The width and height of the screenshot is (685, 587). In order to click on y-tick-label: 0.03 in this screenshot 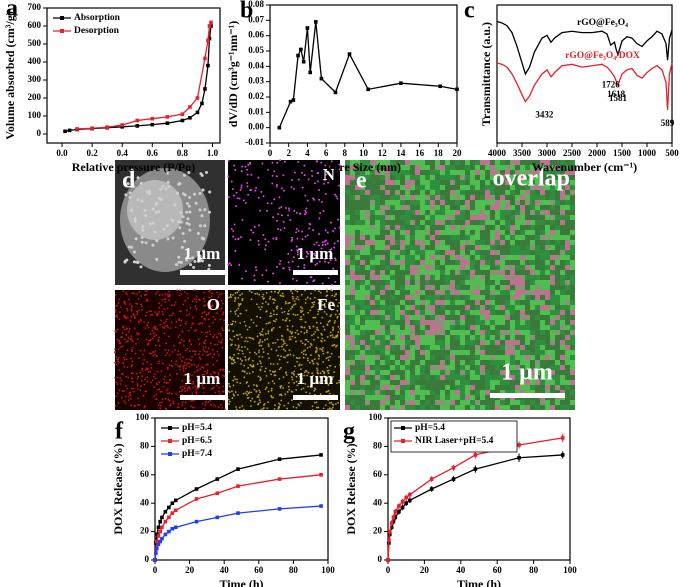, I will do `click(256, 81)`.